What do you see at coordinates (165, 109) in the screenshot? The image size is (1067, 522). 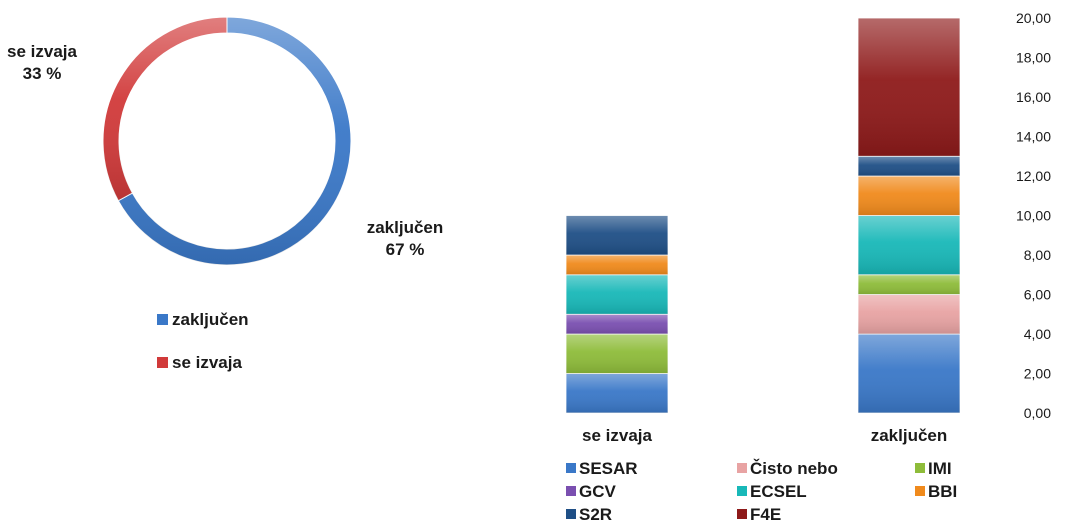 I see `donut-slice-gloss` at bounding box center [165, 109].